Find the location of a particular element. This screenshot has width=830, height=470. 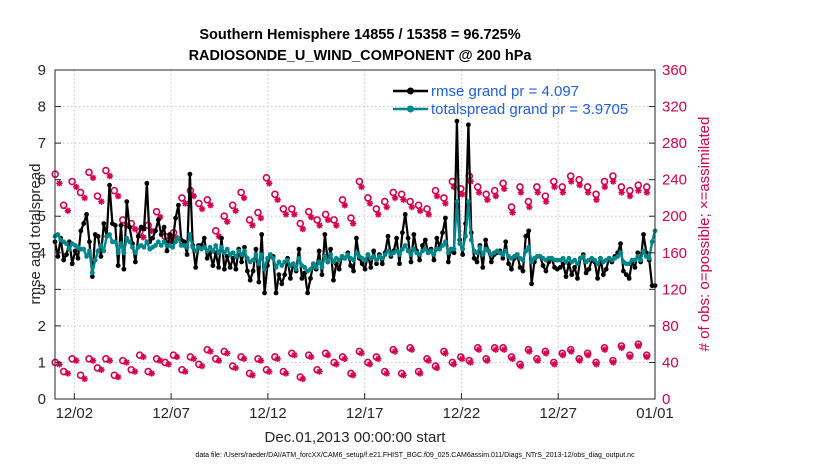

y-tick-label-left: 2 is located at coordinates (42, 326).